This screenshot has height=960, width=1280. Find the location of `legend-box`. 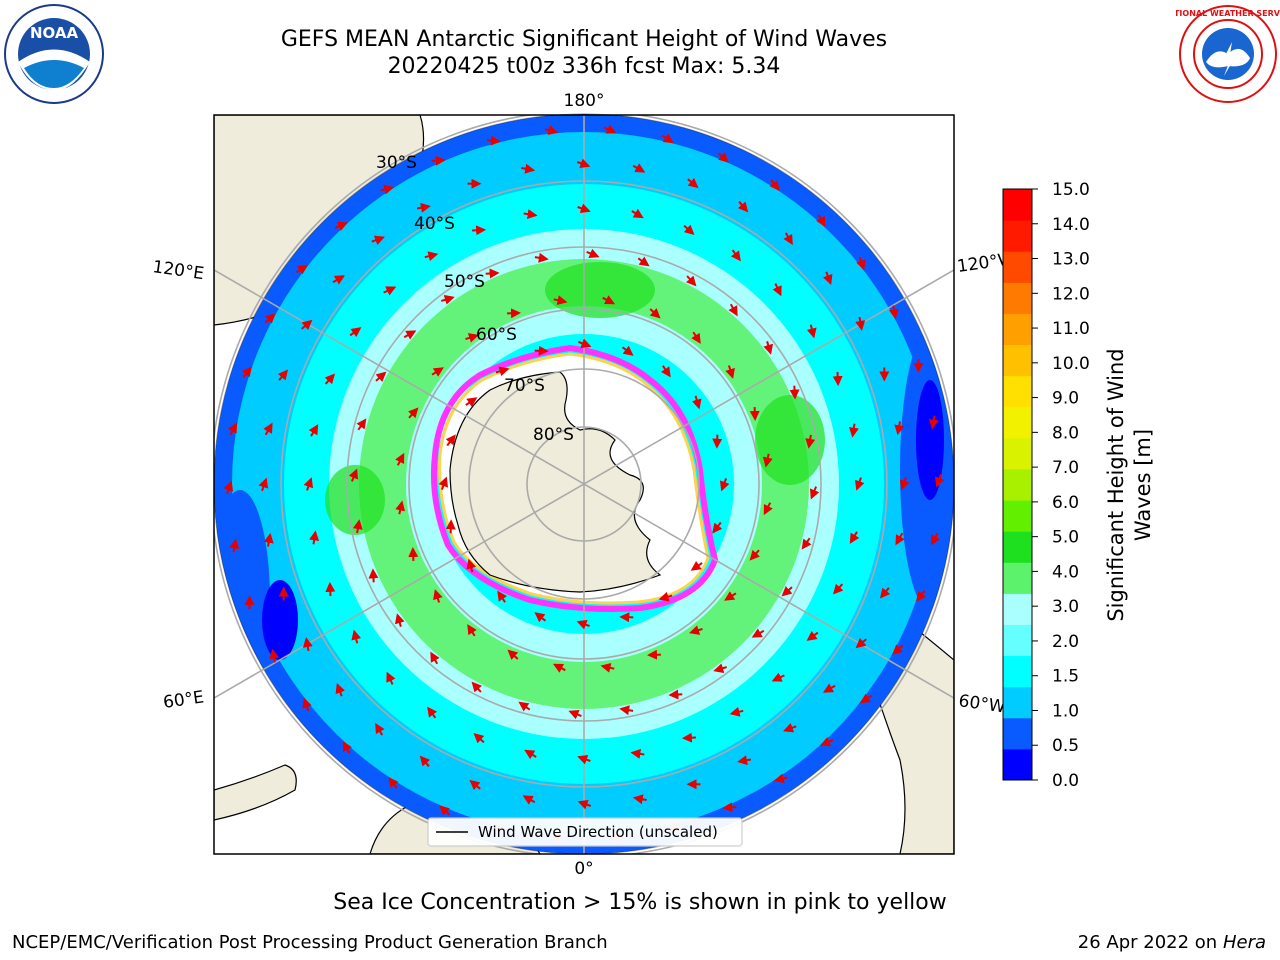

legend-box is located at coordinates (585, 832).